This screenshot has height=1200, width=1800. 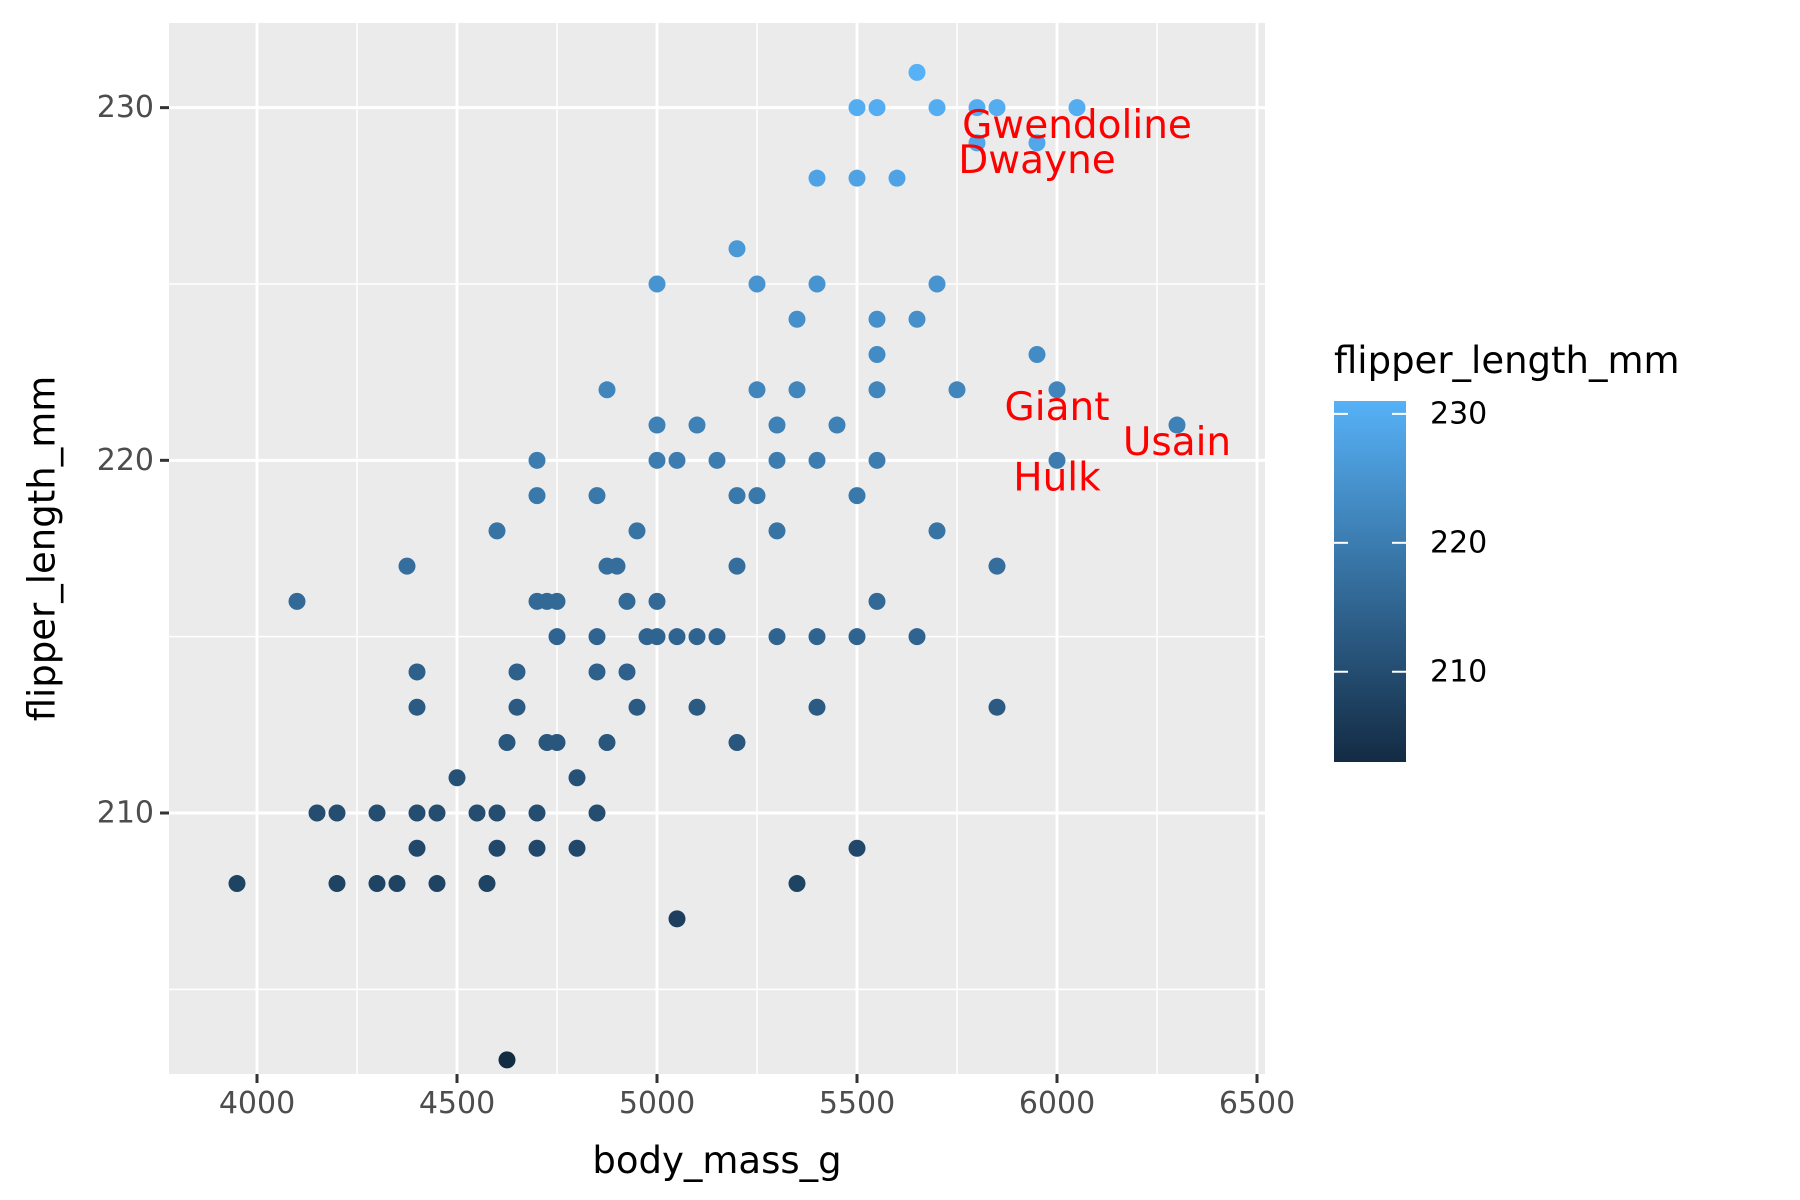 I want to click on x-tick-label: 5000, so click(x=657, y=1103).